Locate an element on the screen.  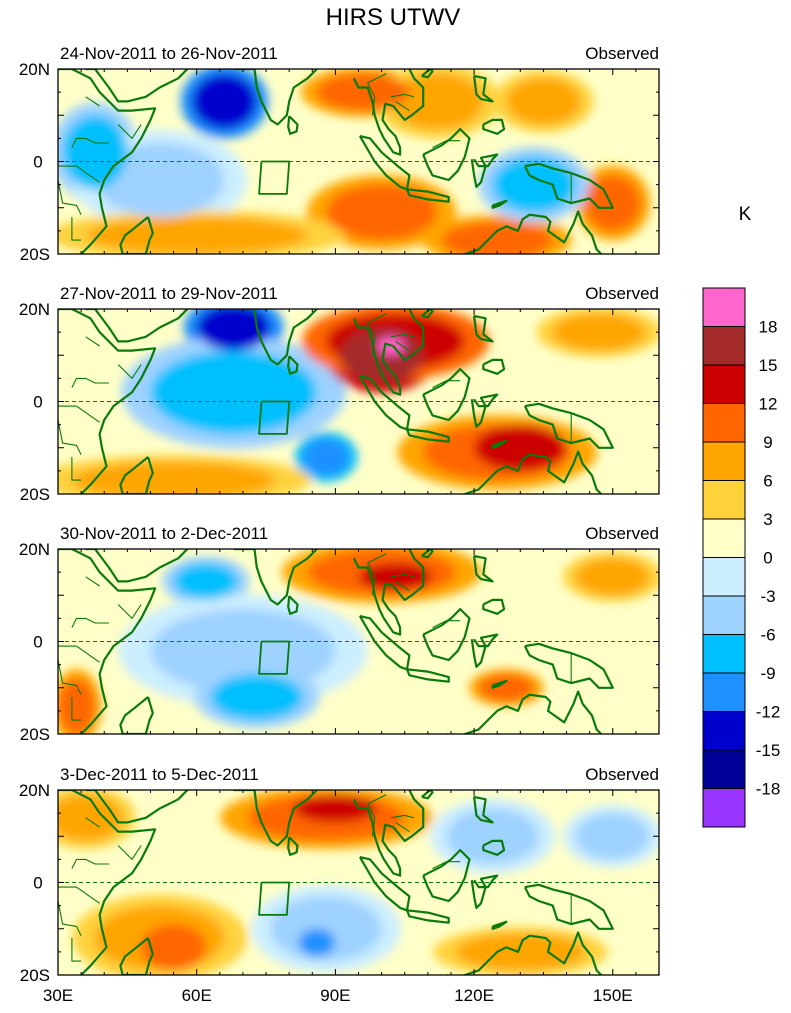
x-axis: 30E 60E 90E 120E 150E is located at coordinates (338, 995).